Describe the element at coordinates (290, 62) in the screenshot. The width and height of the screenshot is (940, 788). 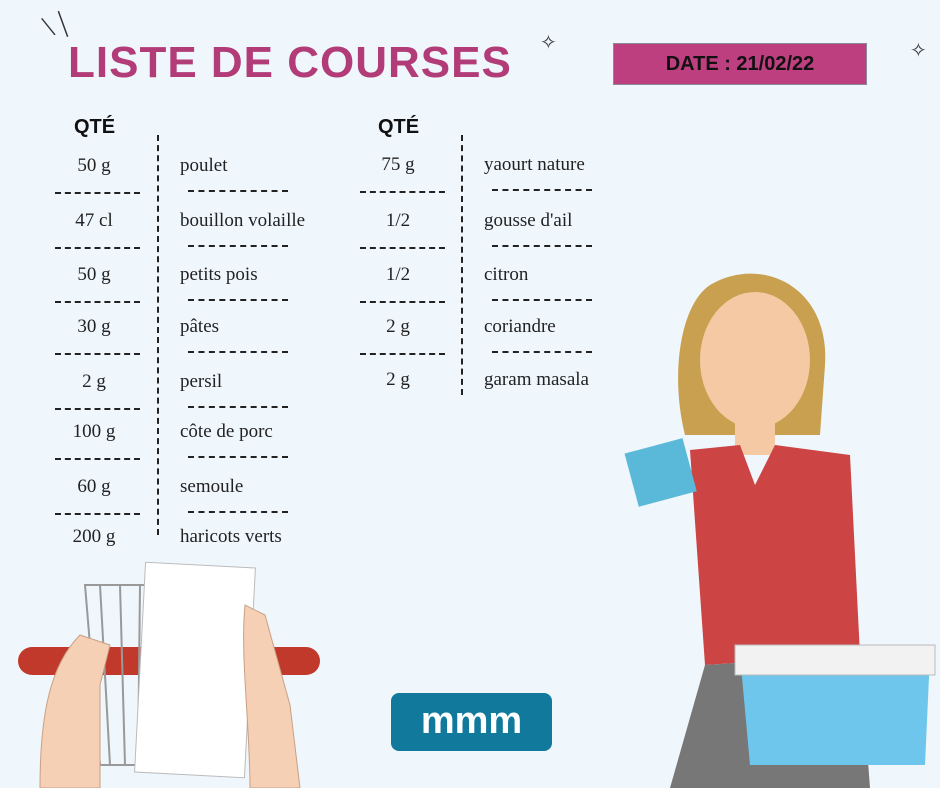
I see `page-title: LISTE DE COURSES` at that location.